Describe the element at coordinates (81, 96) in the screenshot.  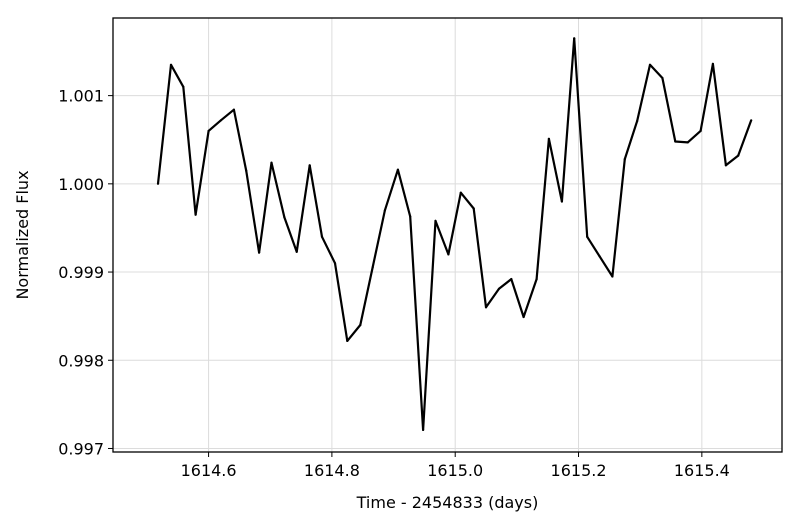
I see `y-tick-label: 1.001` at that location.